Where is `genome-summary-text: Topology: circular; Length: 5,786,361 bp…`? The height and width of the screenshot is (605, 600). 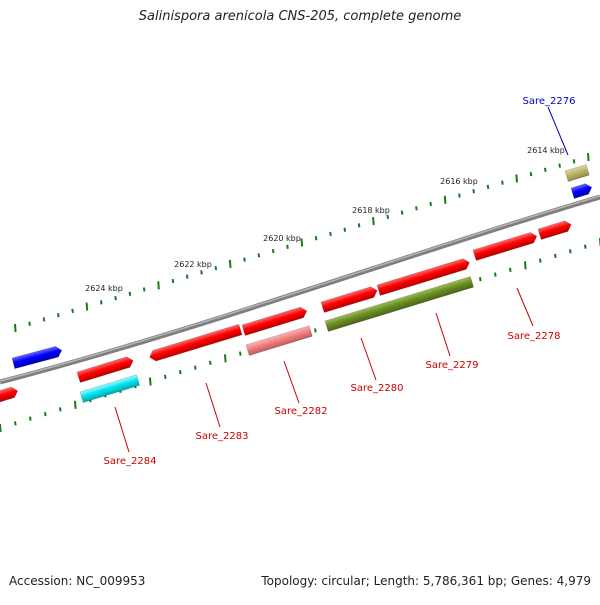
genome-summary-text: Topology: circular; Length: 5,786,361 bp… is located at coordinates (426, 581).